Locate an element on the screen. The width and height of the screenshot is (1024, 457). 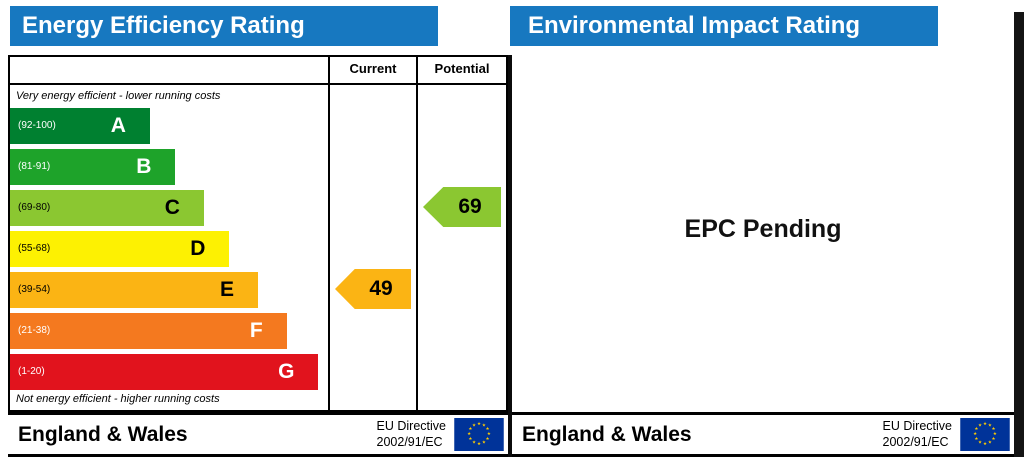
current-rating-value: 49 is located at coordinates (381, 288).